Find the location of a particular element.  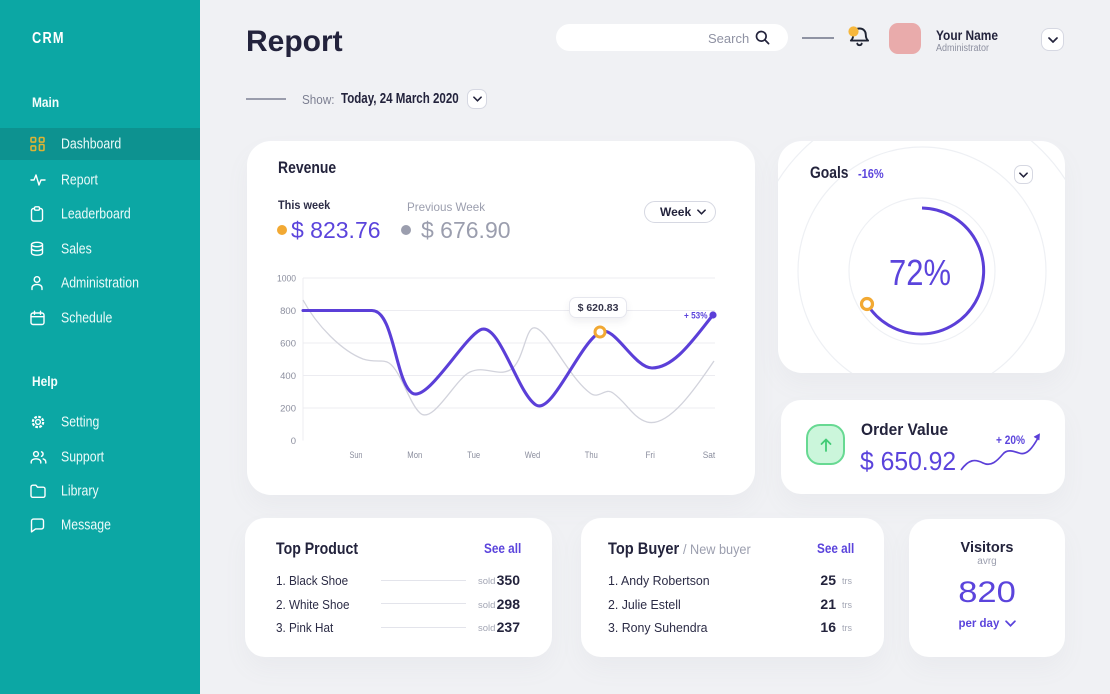

svg-text: Fri is located at coordinates (650, 455).